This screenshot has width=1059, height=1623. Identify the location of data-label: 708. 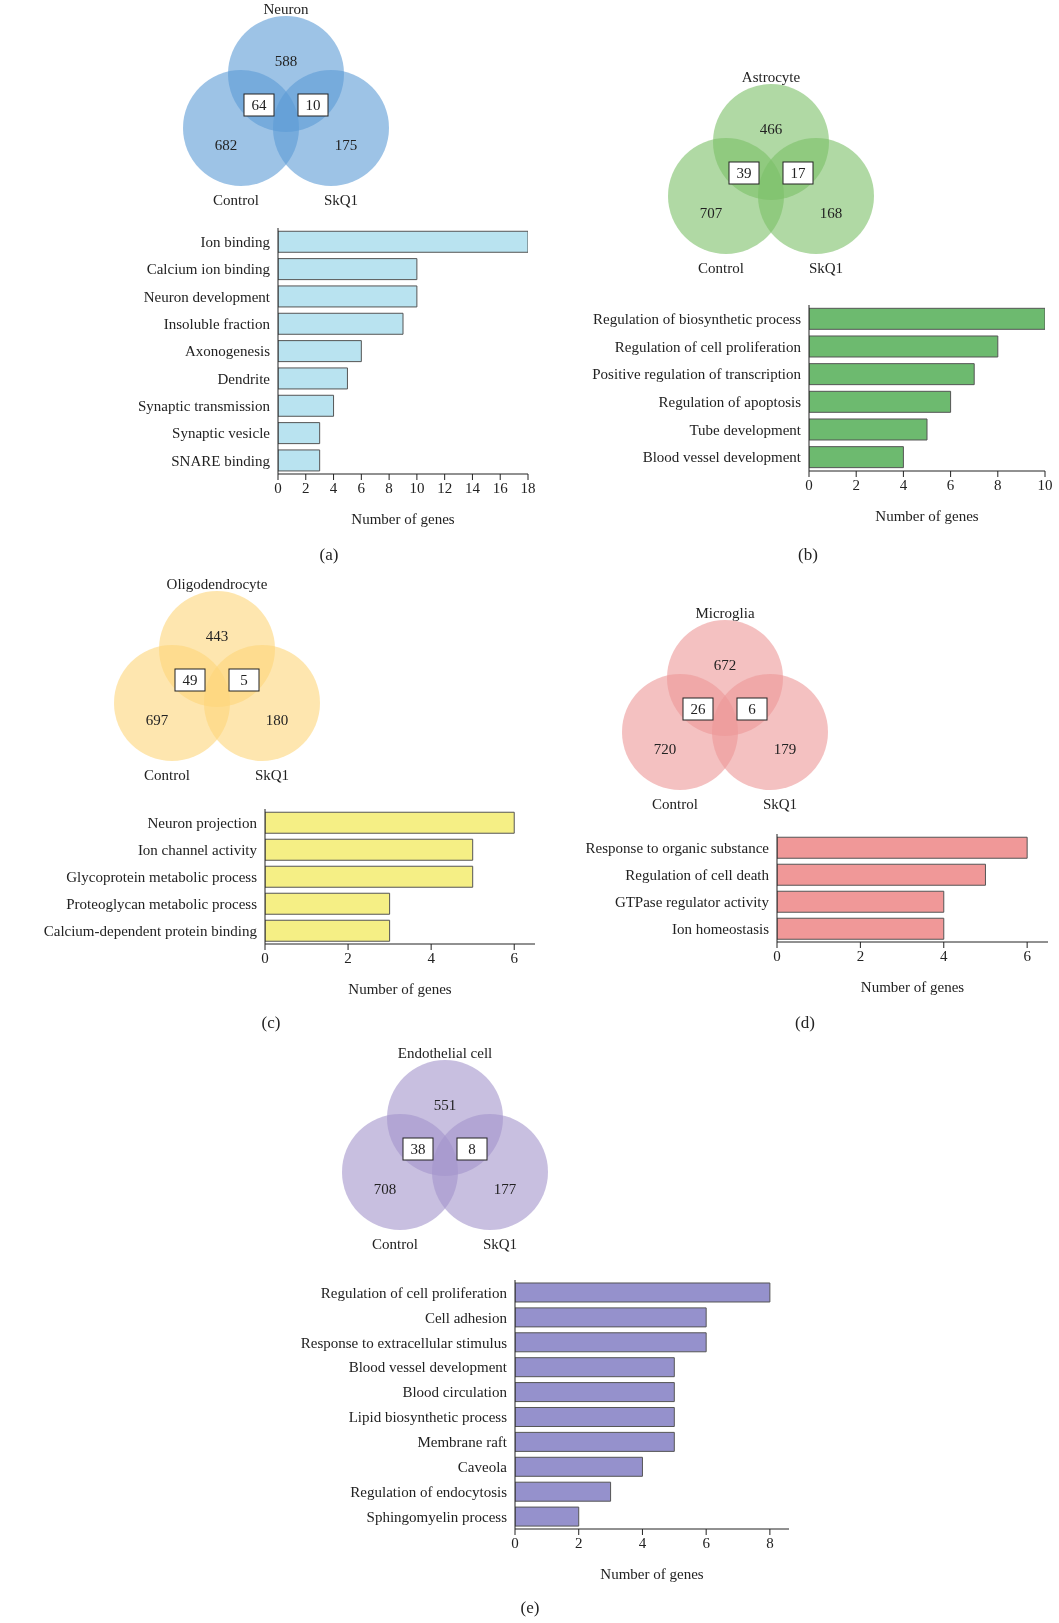
(385, 1189).